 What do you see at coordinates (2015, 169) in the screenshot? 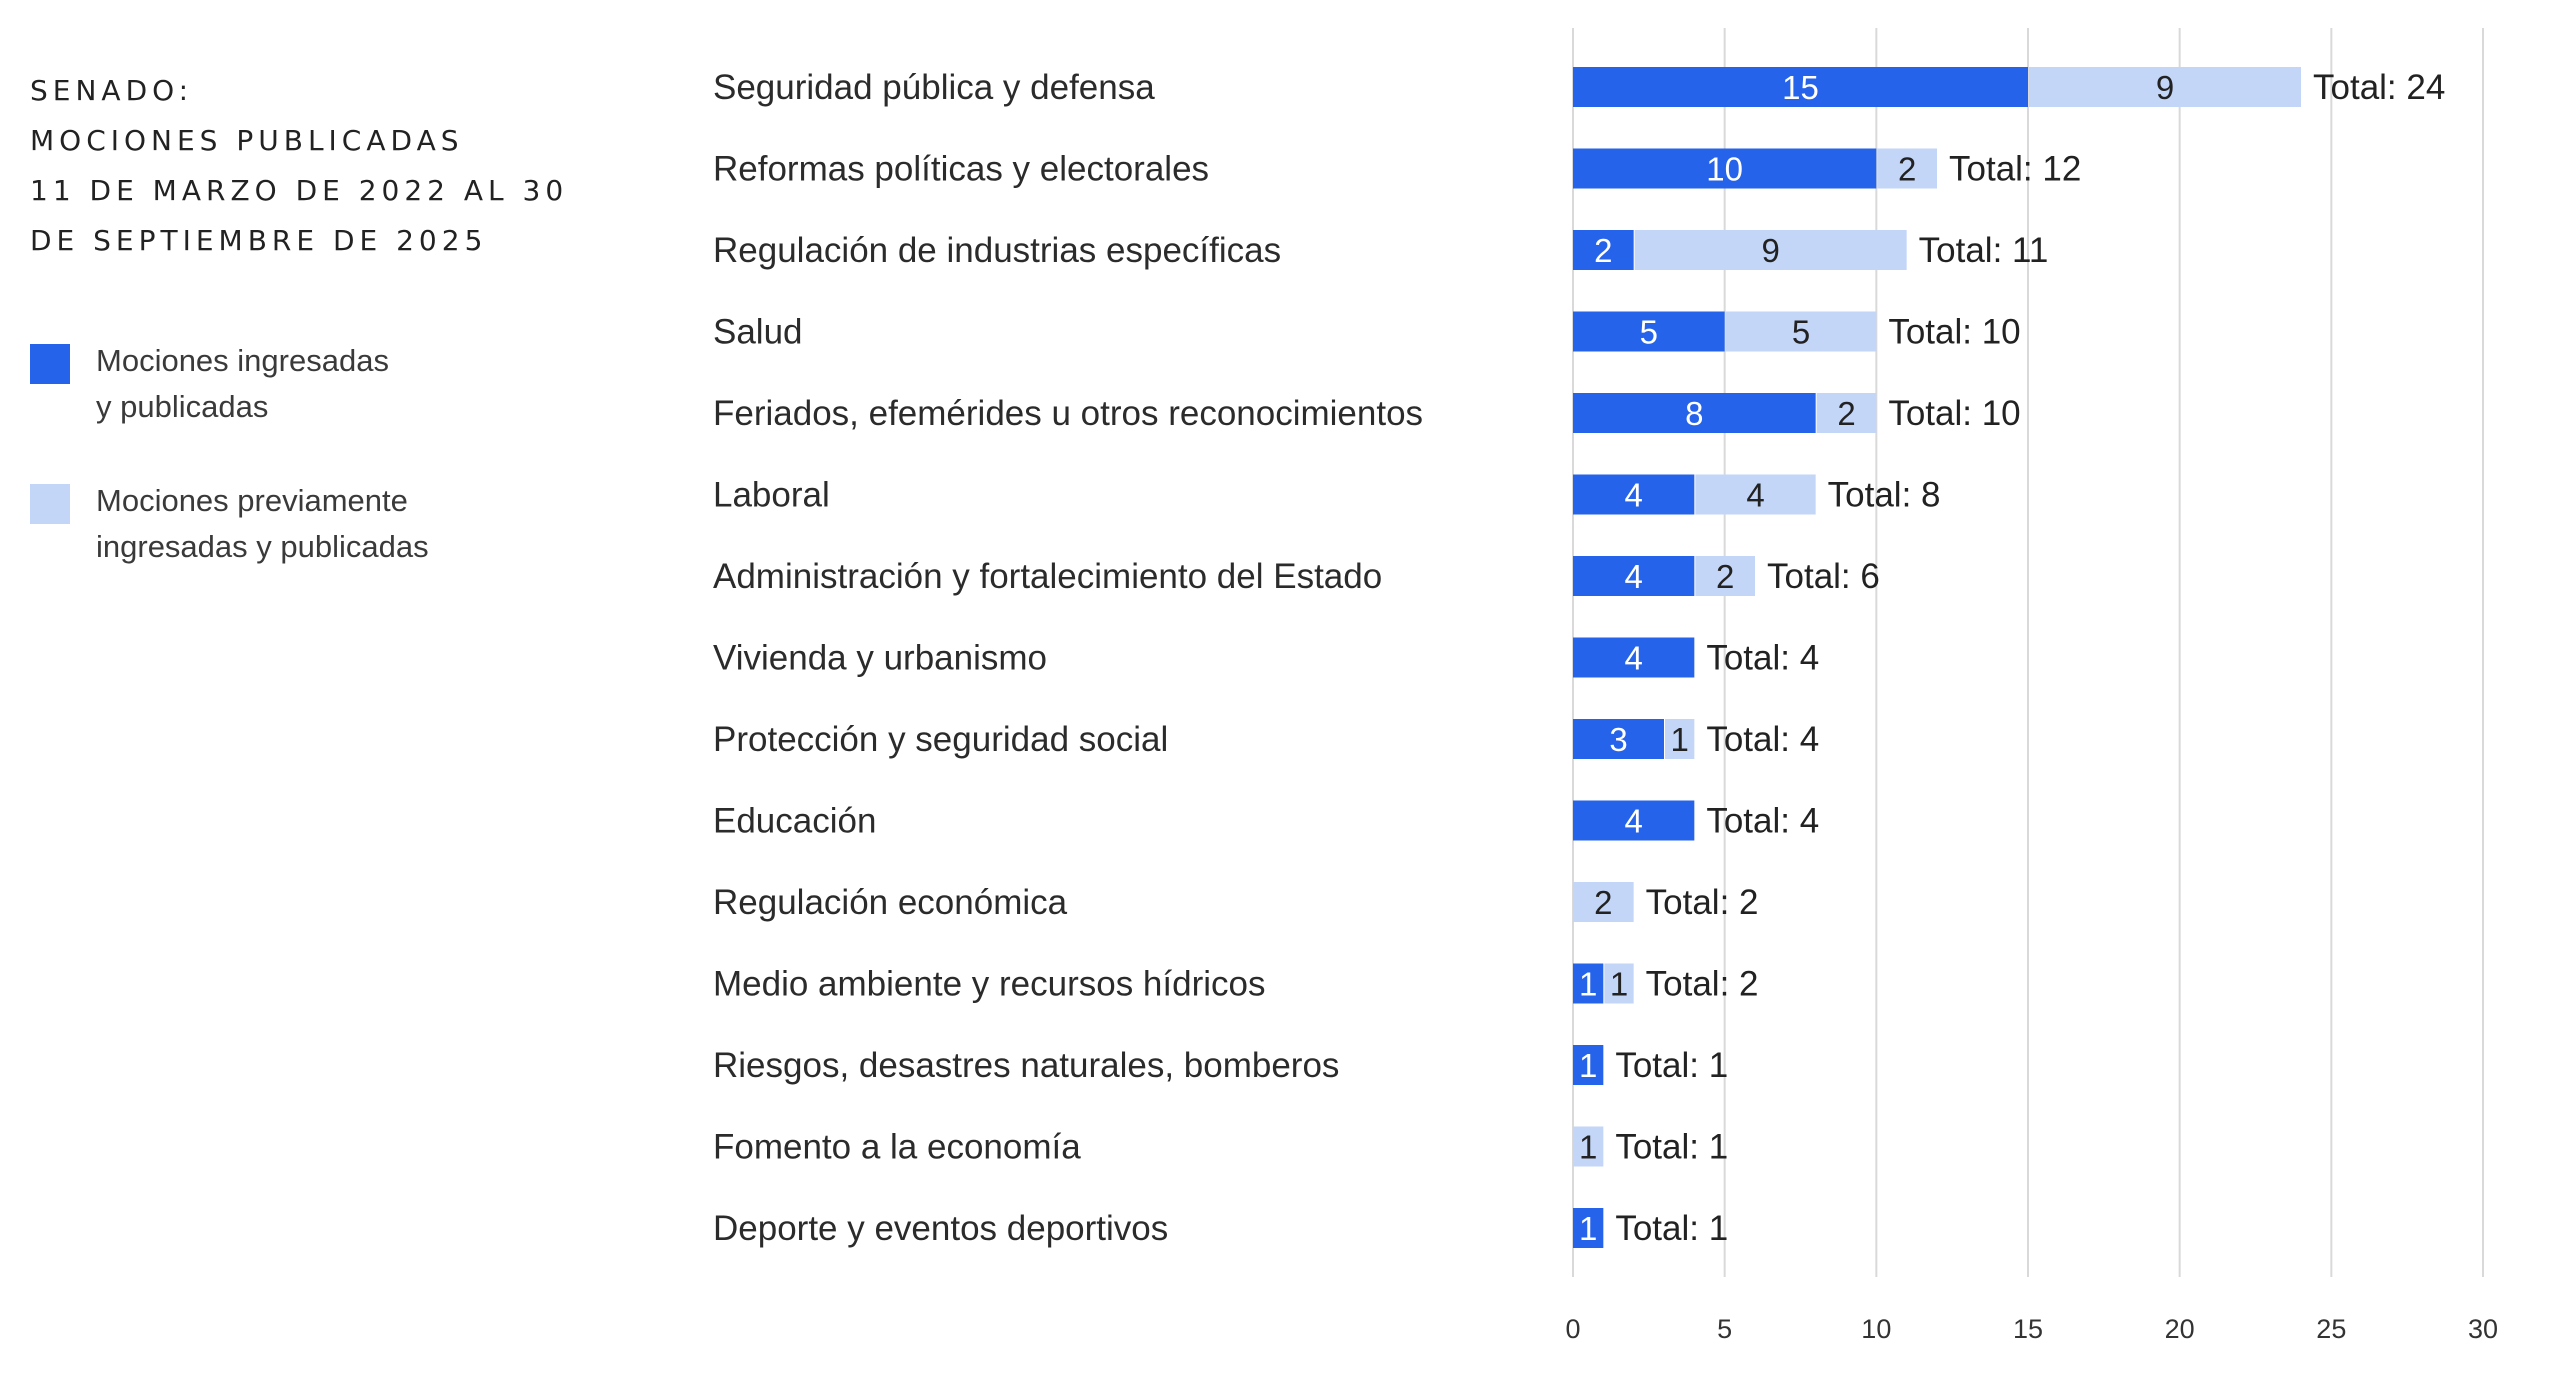
I see `bar-total-label: Total: 12` at bounding box center [2015, 169].